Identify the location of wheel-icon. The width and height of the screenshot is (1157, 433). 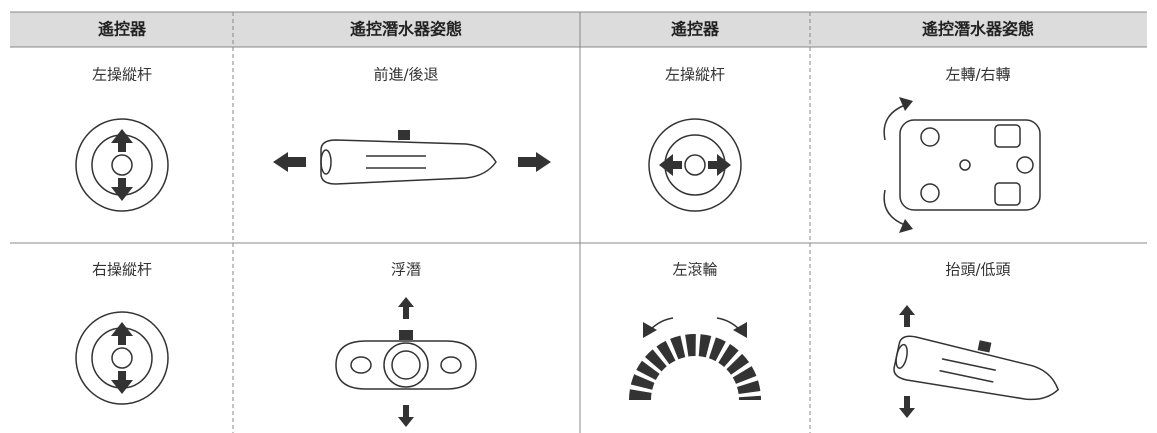
(695, 359).